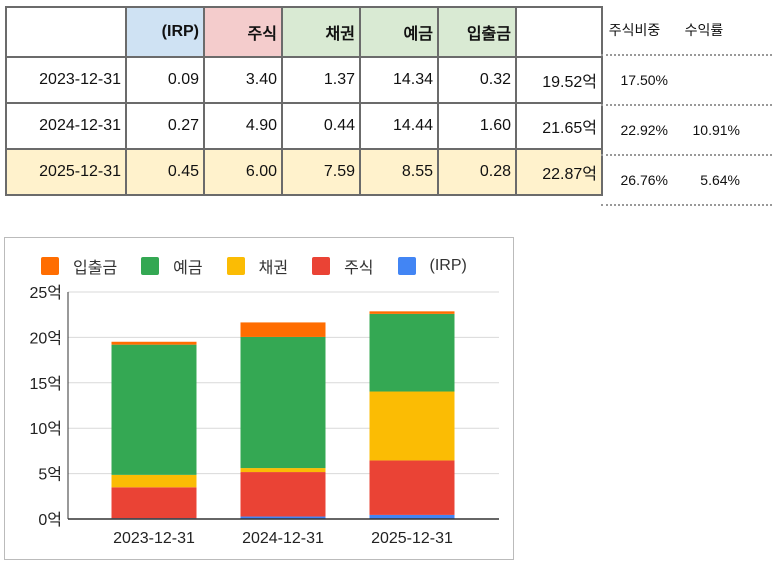 The width and height of the screenshot is (772, 568). What do you see at coordinates (559, 80) in the screenshot?
I see `cell-total: 19.52억` at bounding box center [559, 80].